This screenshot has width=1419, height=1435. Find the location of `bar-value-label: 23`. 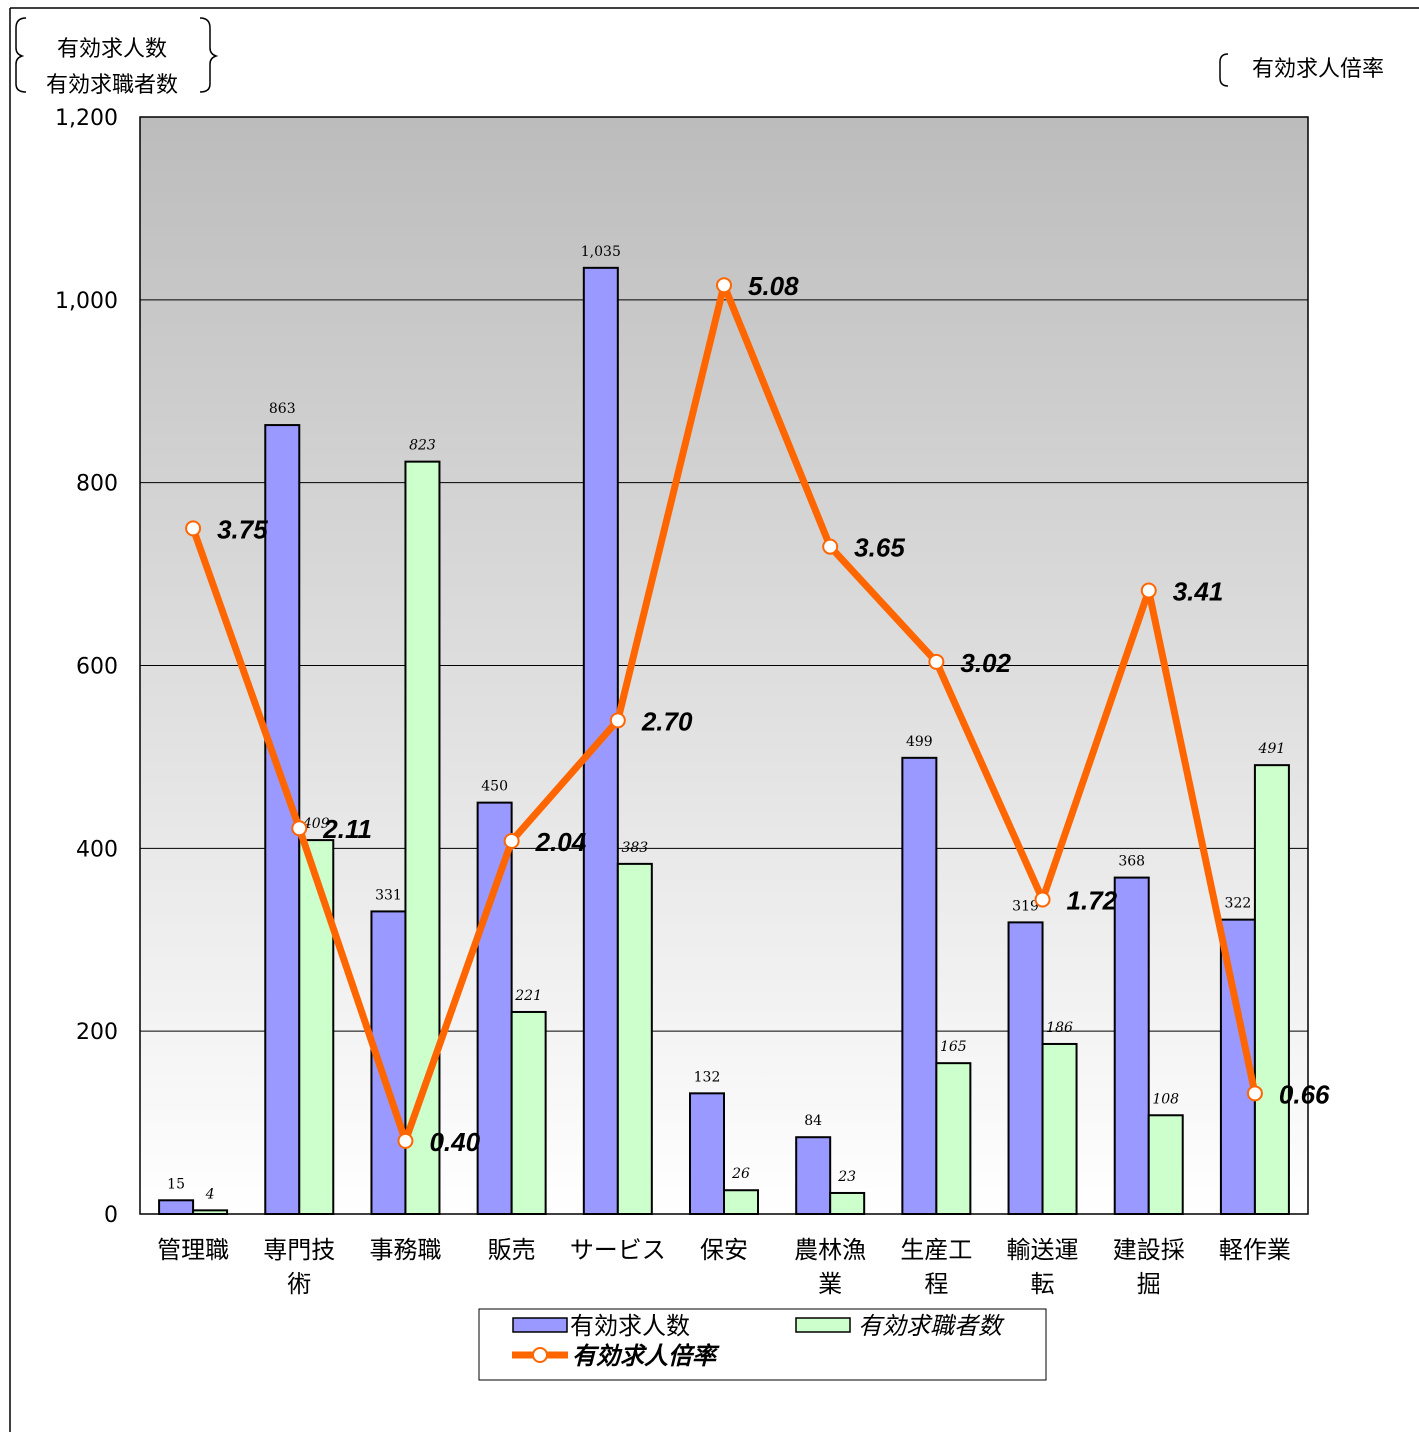

bar-value-label: 23 is located at coordinates (846, 1177).